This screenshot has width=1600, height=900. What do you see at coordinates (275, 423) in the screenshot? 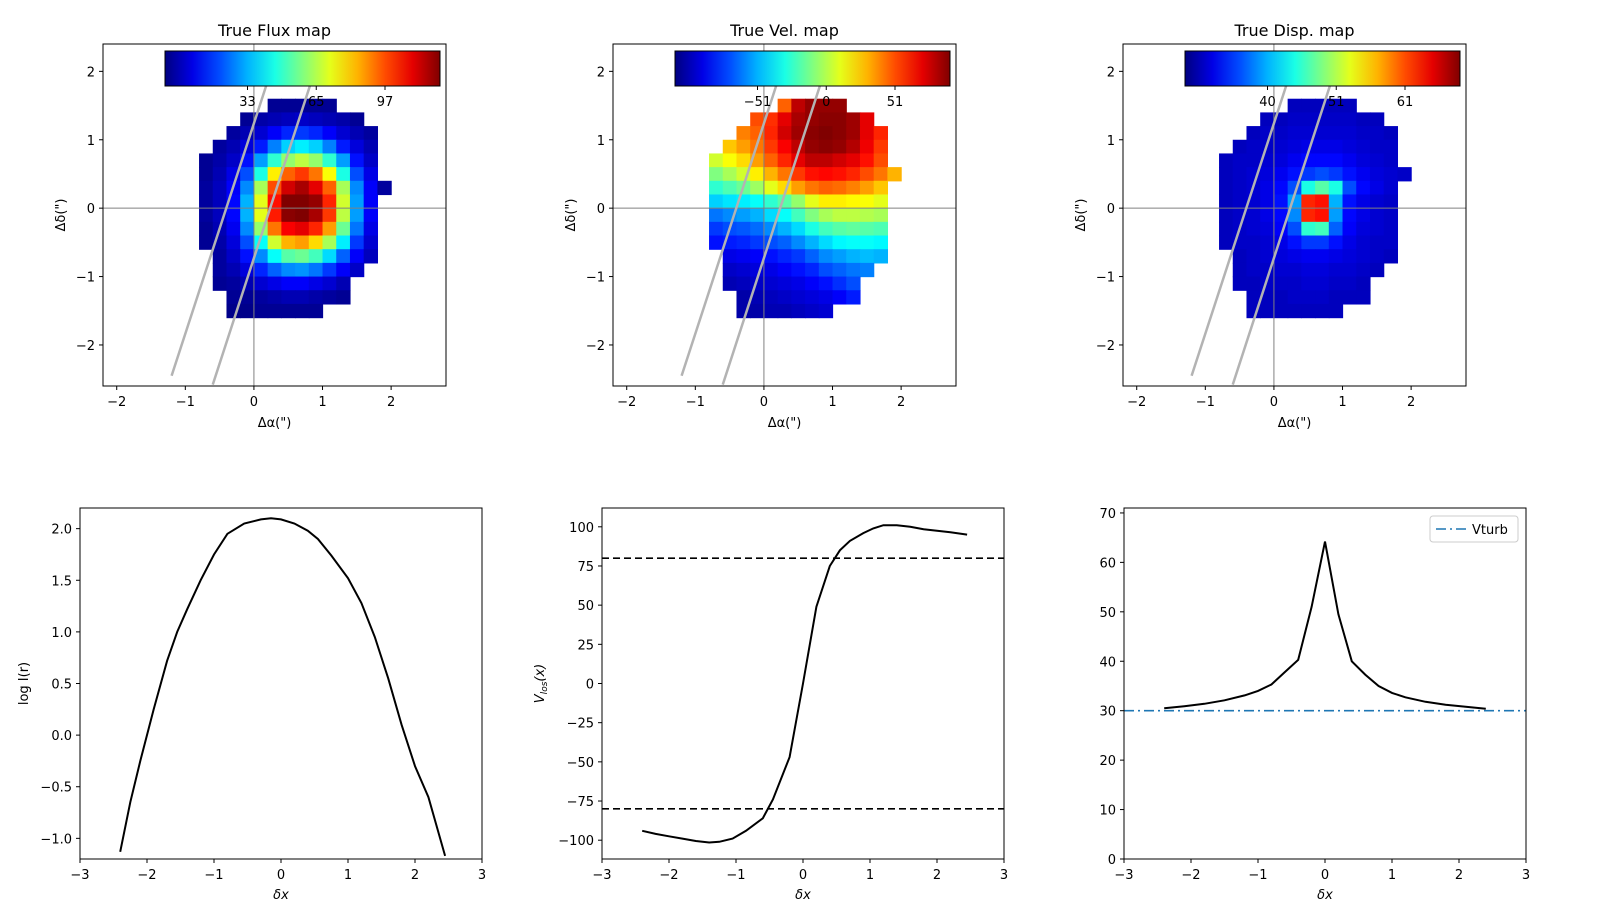
I see `x-axis-label: Δα(")` at bounding box center [275, 423].